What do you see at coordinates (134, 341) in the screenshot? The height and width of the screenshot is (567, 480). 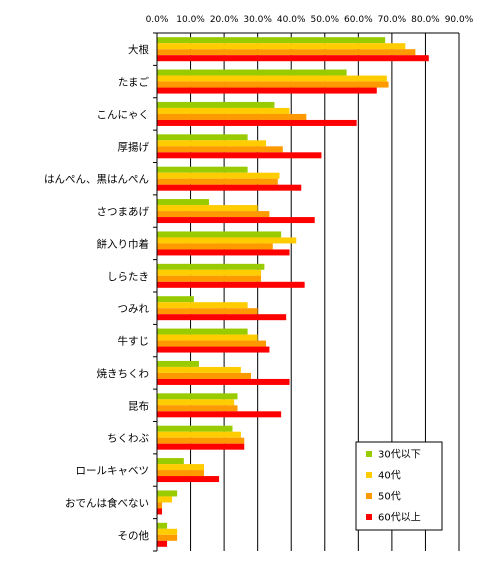 I see `category-label: 牛すじ` at bounding box center [134, 341].